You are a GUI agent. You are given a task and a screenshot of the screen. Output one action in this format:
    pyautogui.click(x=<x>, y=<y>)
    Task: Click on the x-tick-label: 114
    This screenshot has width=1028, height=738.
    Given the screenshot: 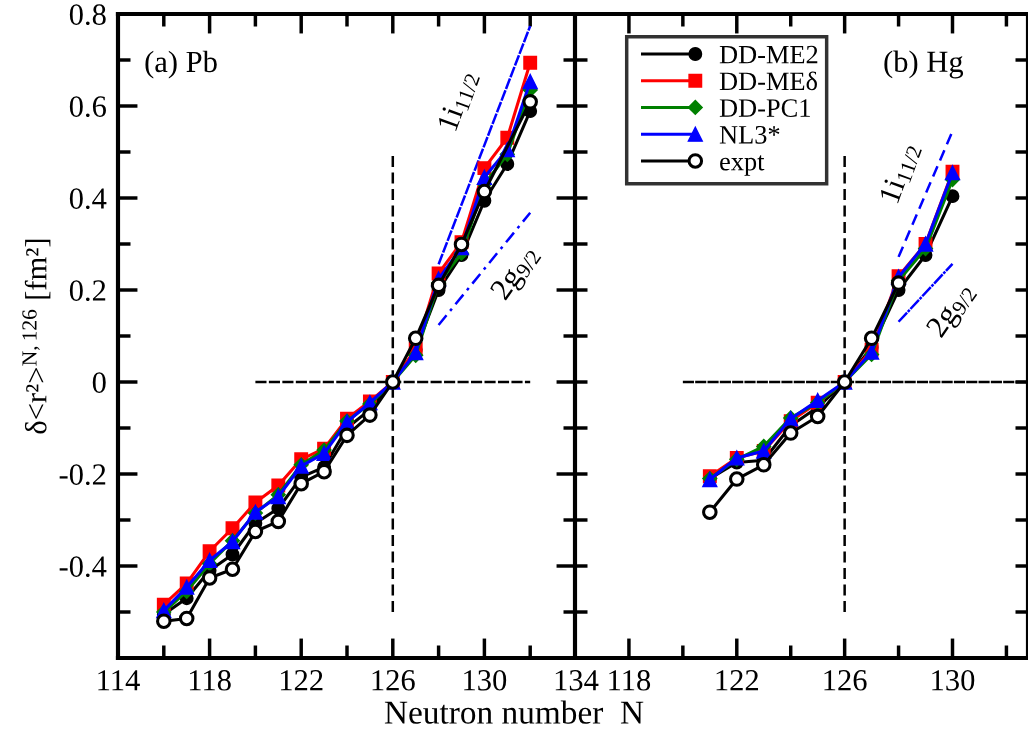 What is the action you would take?
    pyautogui.click(x=119, y=680)
    